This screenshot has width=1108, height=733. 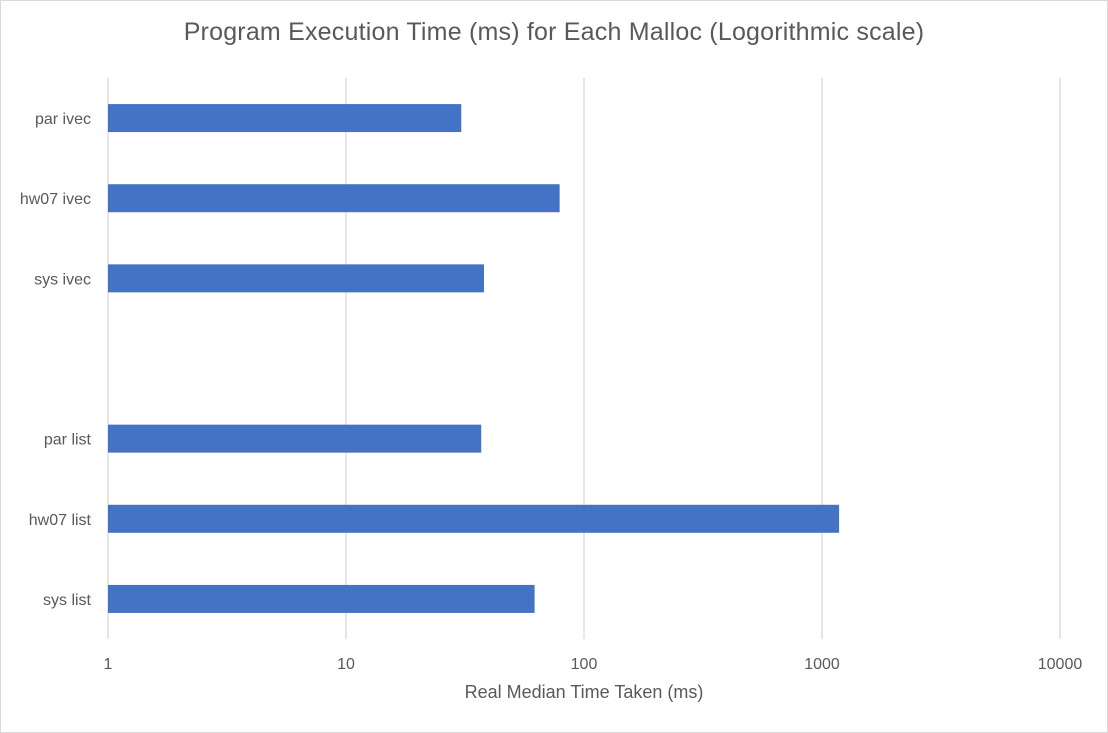 What do you see at coordinates (334, 198) in the screenshot?
I see `bar-hw07-ivec` at bounding box center [334, 198].